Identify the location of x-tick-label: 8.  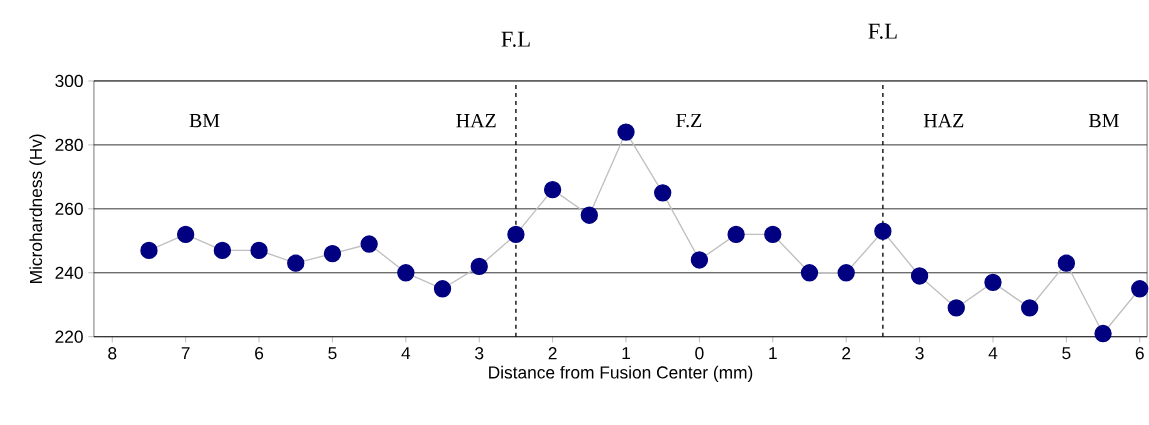
(112, 353).